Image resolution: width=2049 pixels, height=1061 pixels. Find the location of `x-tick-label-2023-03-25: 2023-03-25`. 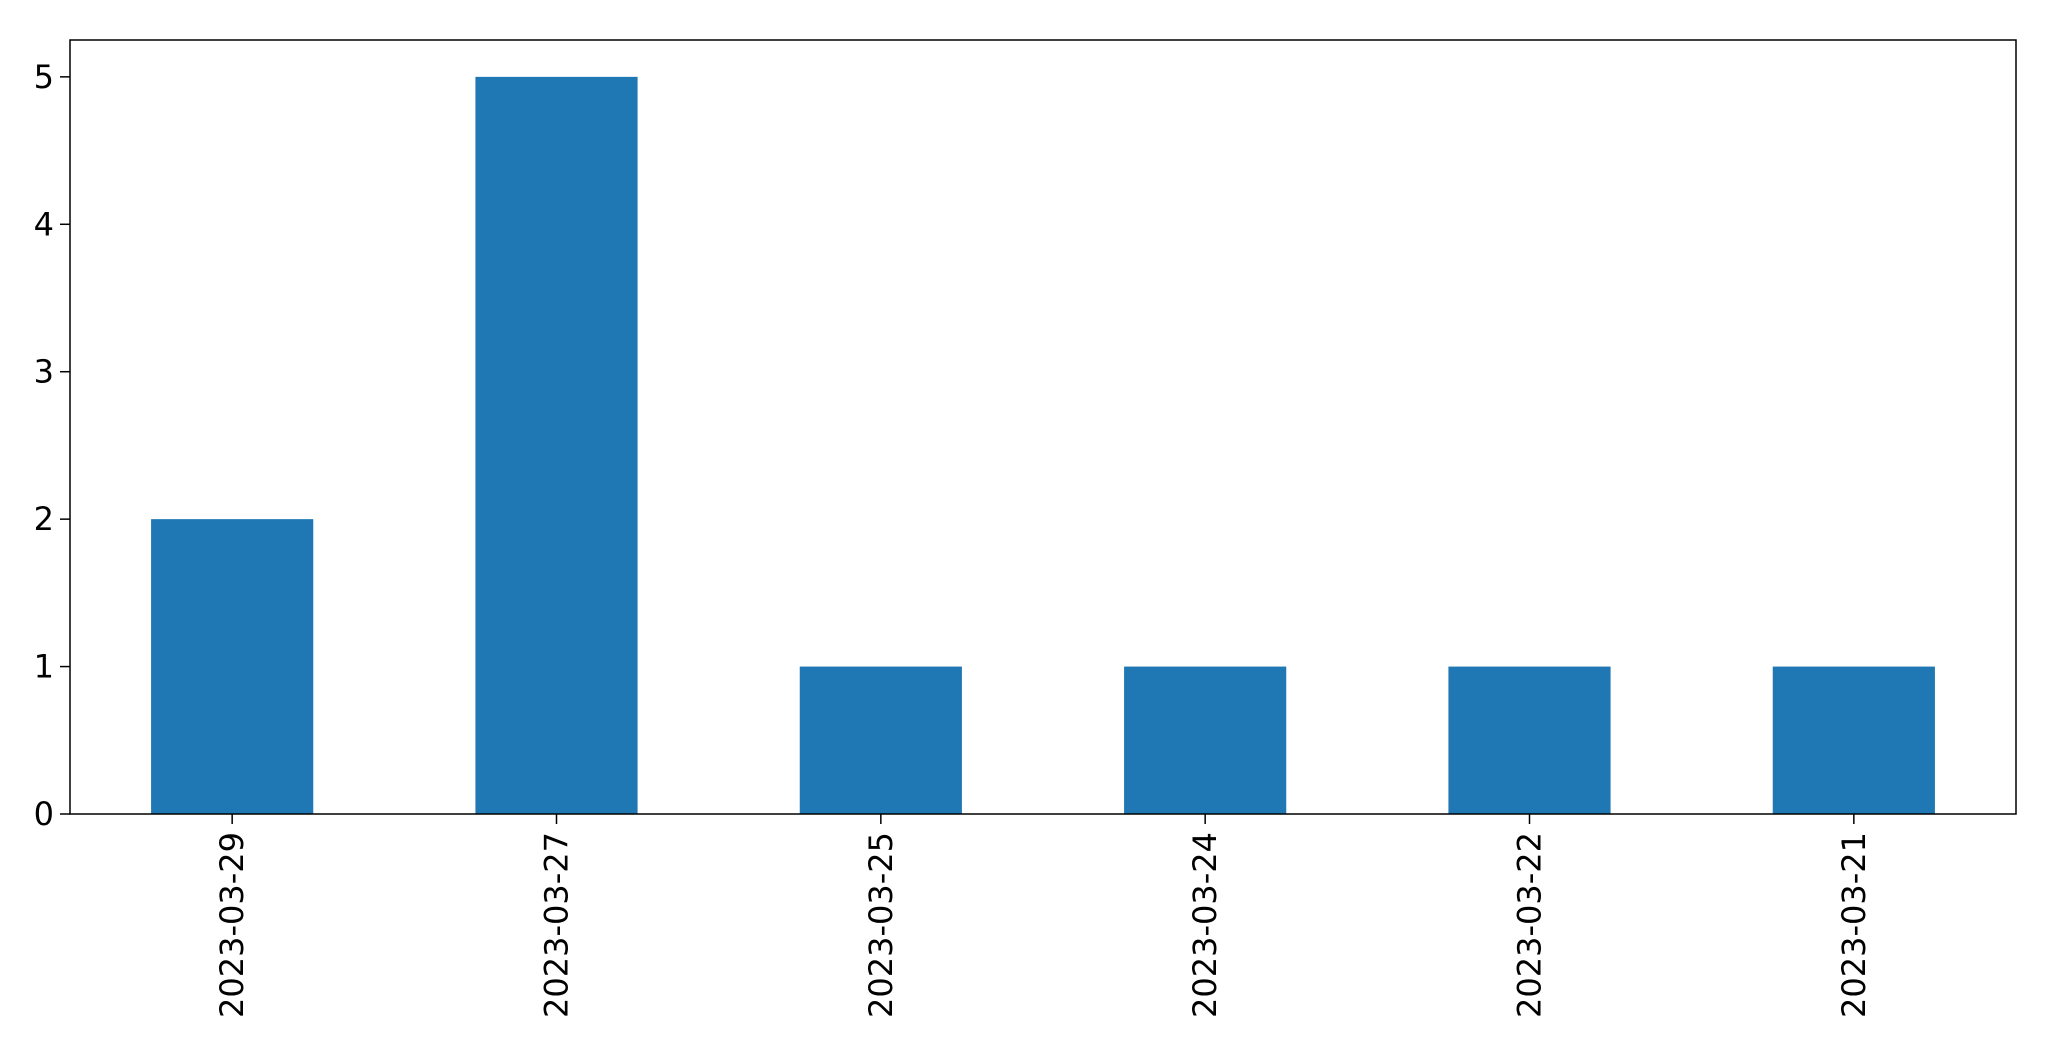

x-tick-label-2023-03-25: 2023-03-25 is located at coordinates (881, 925).